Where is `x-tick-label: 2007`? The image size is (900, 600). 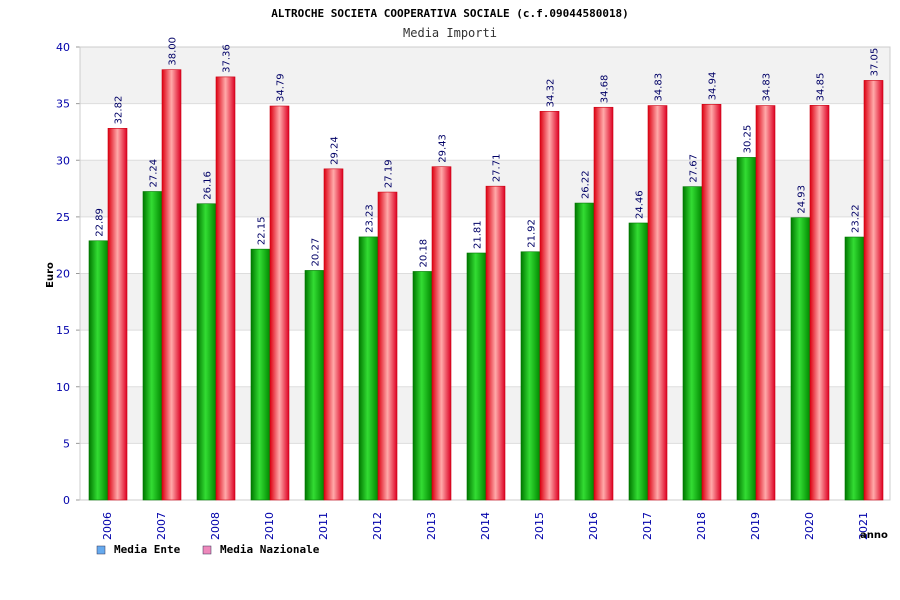
x-tick-label: 2007 is located at coordinates (161, 526).